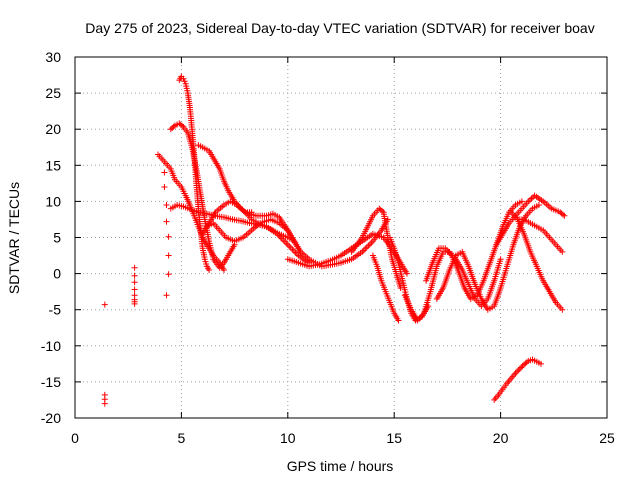 The height and width of the screenshot is (480, 640). What do you see at coordinates (501, 438) in the screenshot?
I see `x-tick-label: 20` at bounding box center [501, 438].